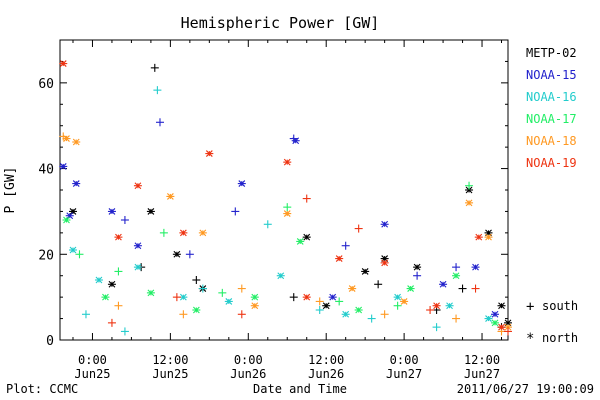  What do you see at coordinates (530, 339) in the screenshot?
I see `north-marker-symbol: *` at bounding box center [530, 339].